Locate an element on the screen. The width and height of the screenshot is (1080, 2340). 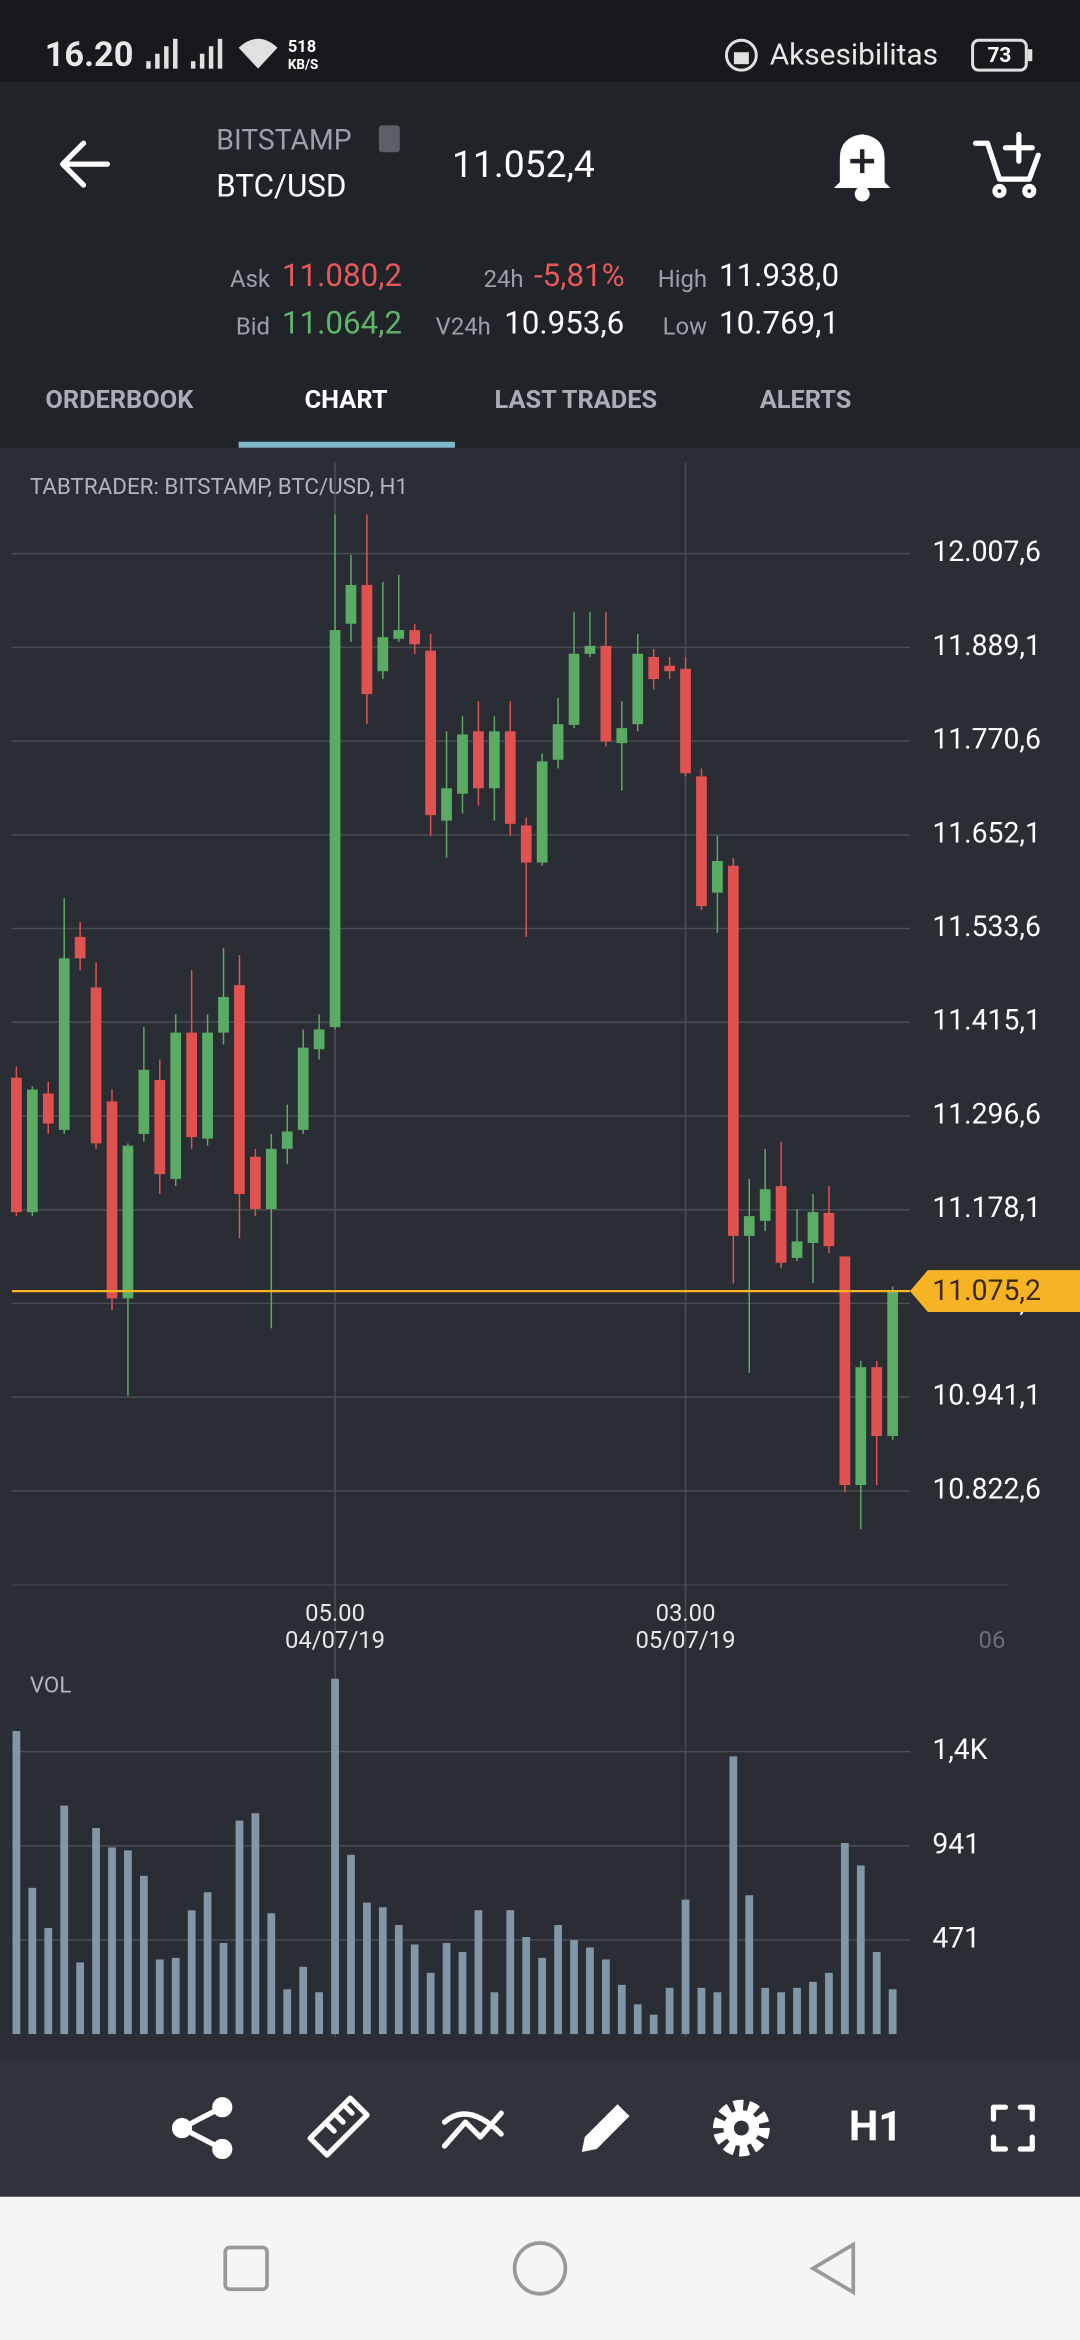
recents-button is located at coordinates (246, 2268).